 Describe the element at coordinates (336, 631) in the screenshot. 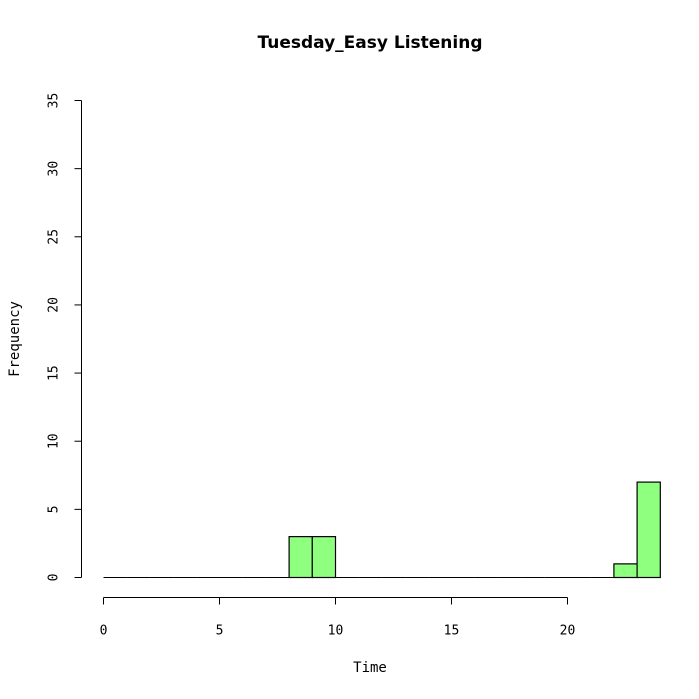

I see `x-tick-label: 10` at that location.